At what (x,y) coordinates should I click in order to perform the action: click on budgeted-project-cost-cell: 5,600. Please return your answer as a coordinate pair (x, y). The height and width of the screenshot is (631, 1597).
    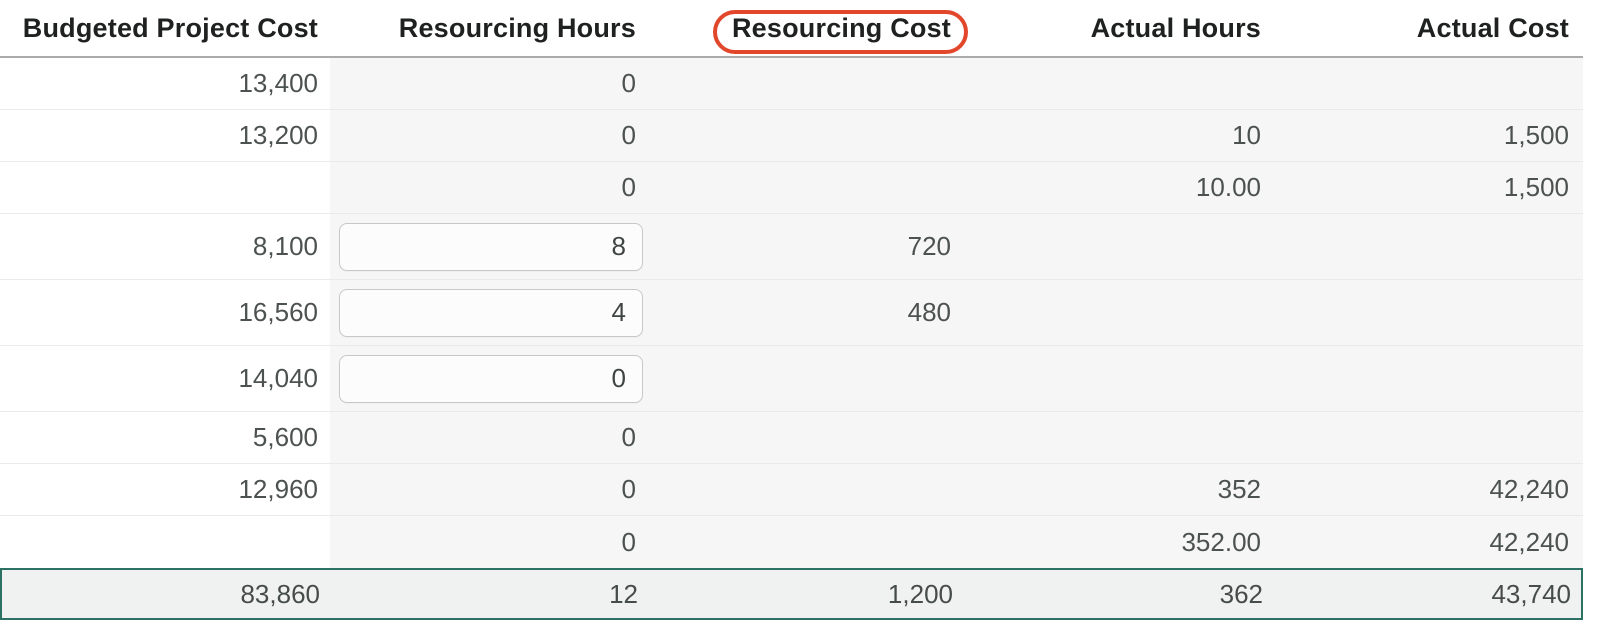
    Looking at the image, I should click on (165, 437).